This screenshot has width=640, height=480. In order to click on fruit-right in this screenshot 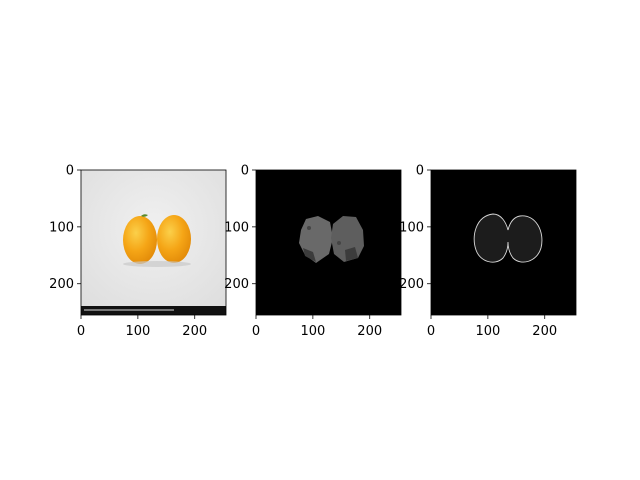, I will do `click(174, 239)`.